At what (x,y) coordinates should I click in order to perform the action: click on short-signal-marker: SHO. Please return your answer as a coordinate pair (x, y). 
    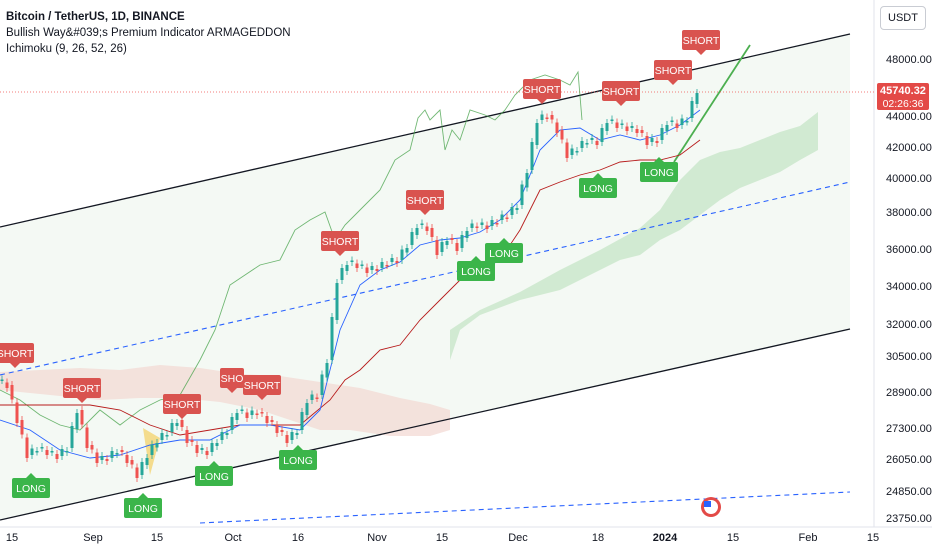
    Looking at the image, I should click on (232, 380).